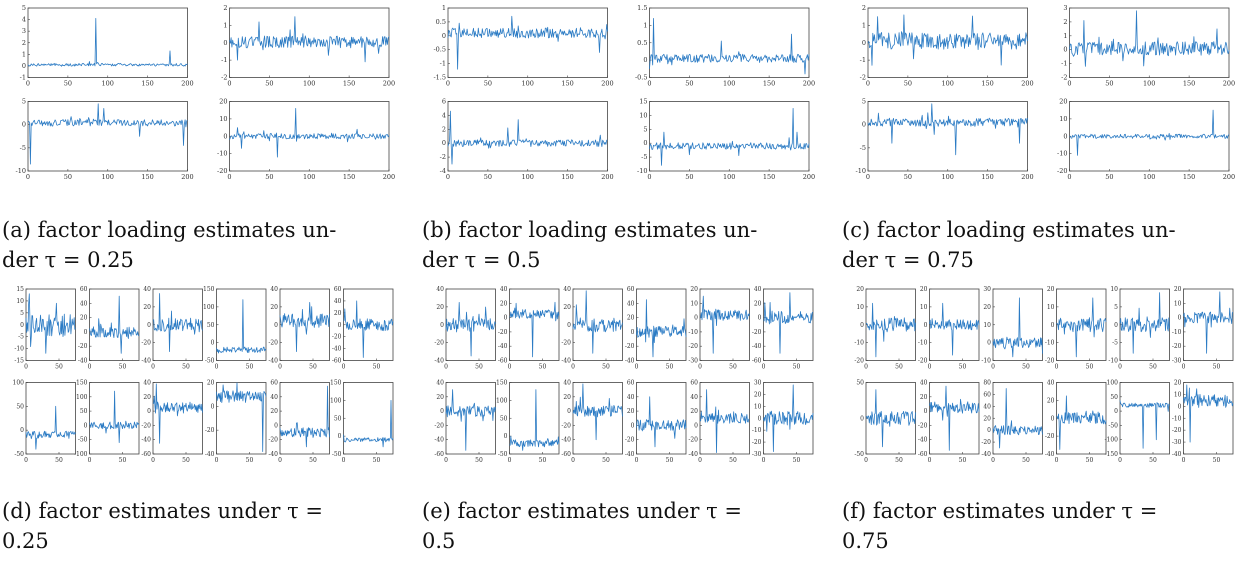 The height and width of the screenshot is (562, 1245). Describe the element at coordinates (25, 541) in the screenshot. I see `caption-line: 0.25` at that location.